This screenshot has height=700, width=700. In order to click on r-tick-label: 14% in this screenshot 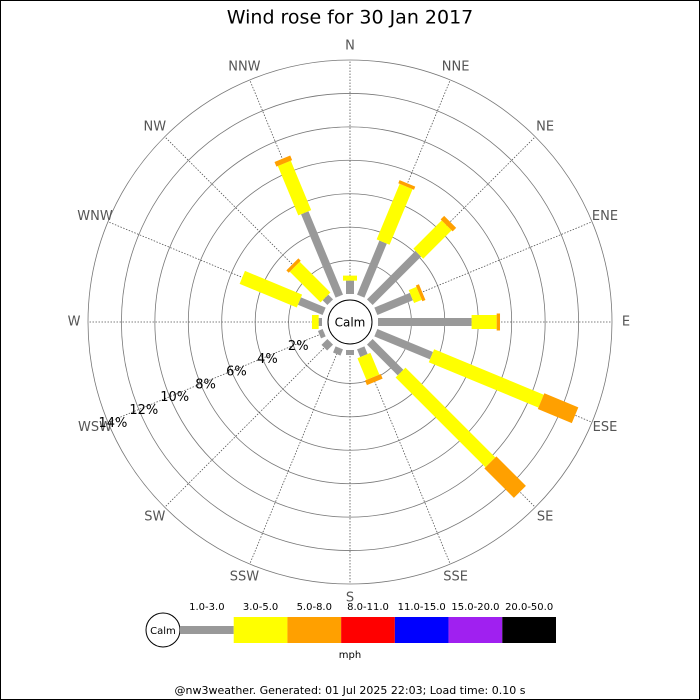, I will do `click(112, 423)`.